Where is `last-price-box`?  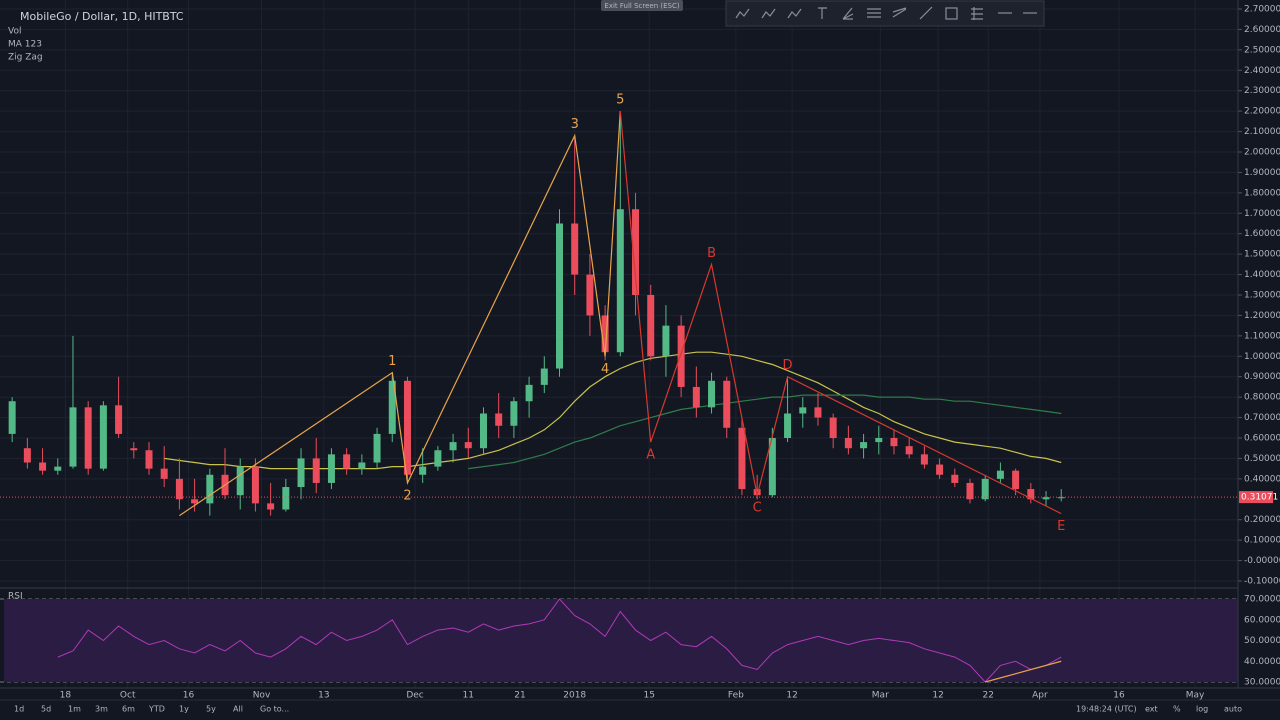
last-price-box is located at coordinates (1256, 497).